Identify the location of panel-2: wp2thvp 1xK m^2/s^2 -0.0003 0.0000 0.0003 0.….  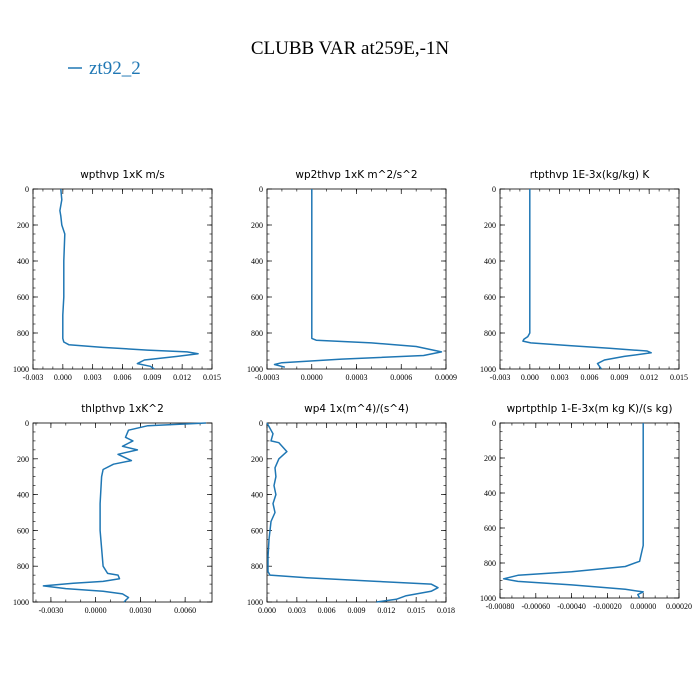
(352, 275).